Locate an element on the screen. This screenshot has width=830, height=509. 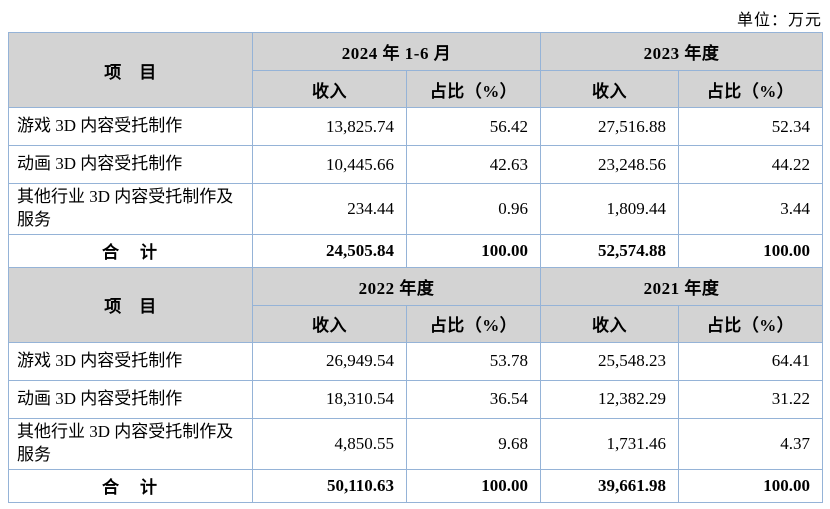
value-cell: 13,825.74 is located at coordinates (329, 126).